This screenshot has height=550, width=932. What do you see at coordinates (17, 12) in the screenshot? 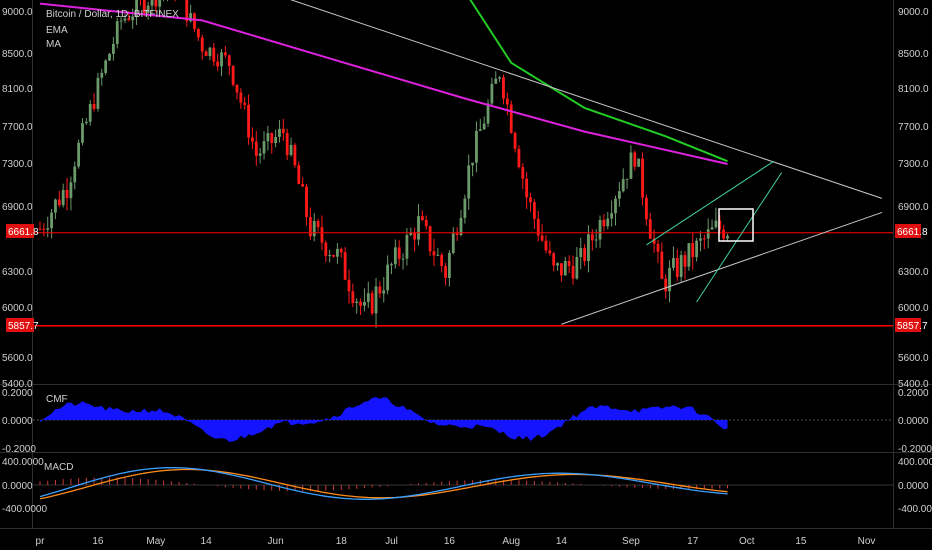
I see `price-tick-left: 9000.0` at bounding box center [17, 12].